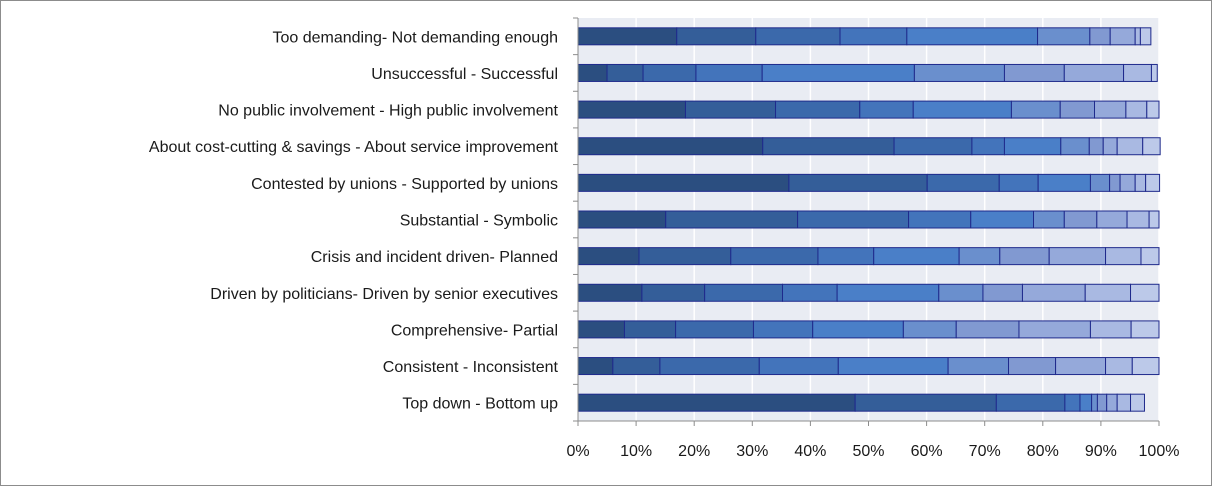 Image resolution: width=1212 pixels, height=487 pixels. What do you see at coordinates (810, 451) in the screenshot?
I see `x-tick-label: 40%` at bounding box center [810, 451].